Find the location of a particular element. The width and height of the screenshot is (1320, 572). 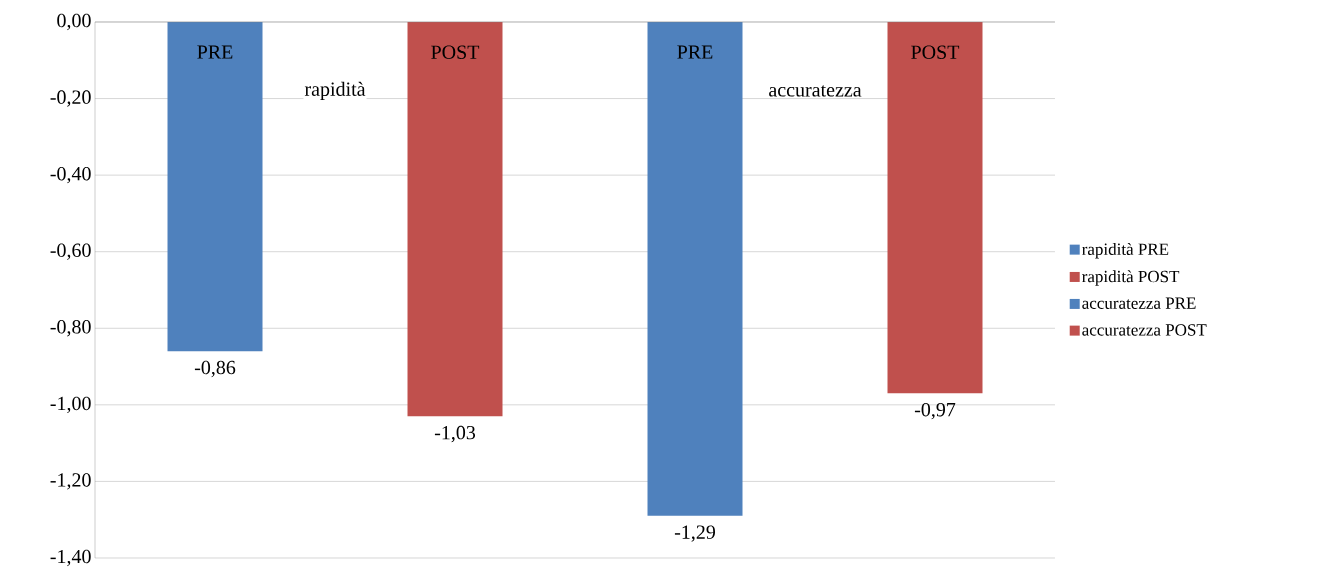

y-tick-label: -1,00 is located at coordinates (70, 405).